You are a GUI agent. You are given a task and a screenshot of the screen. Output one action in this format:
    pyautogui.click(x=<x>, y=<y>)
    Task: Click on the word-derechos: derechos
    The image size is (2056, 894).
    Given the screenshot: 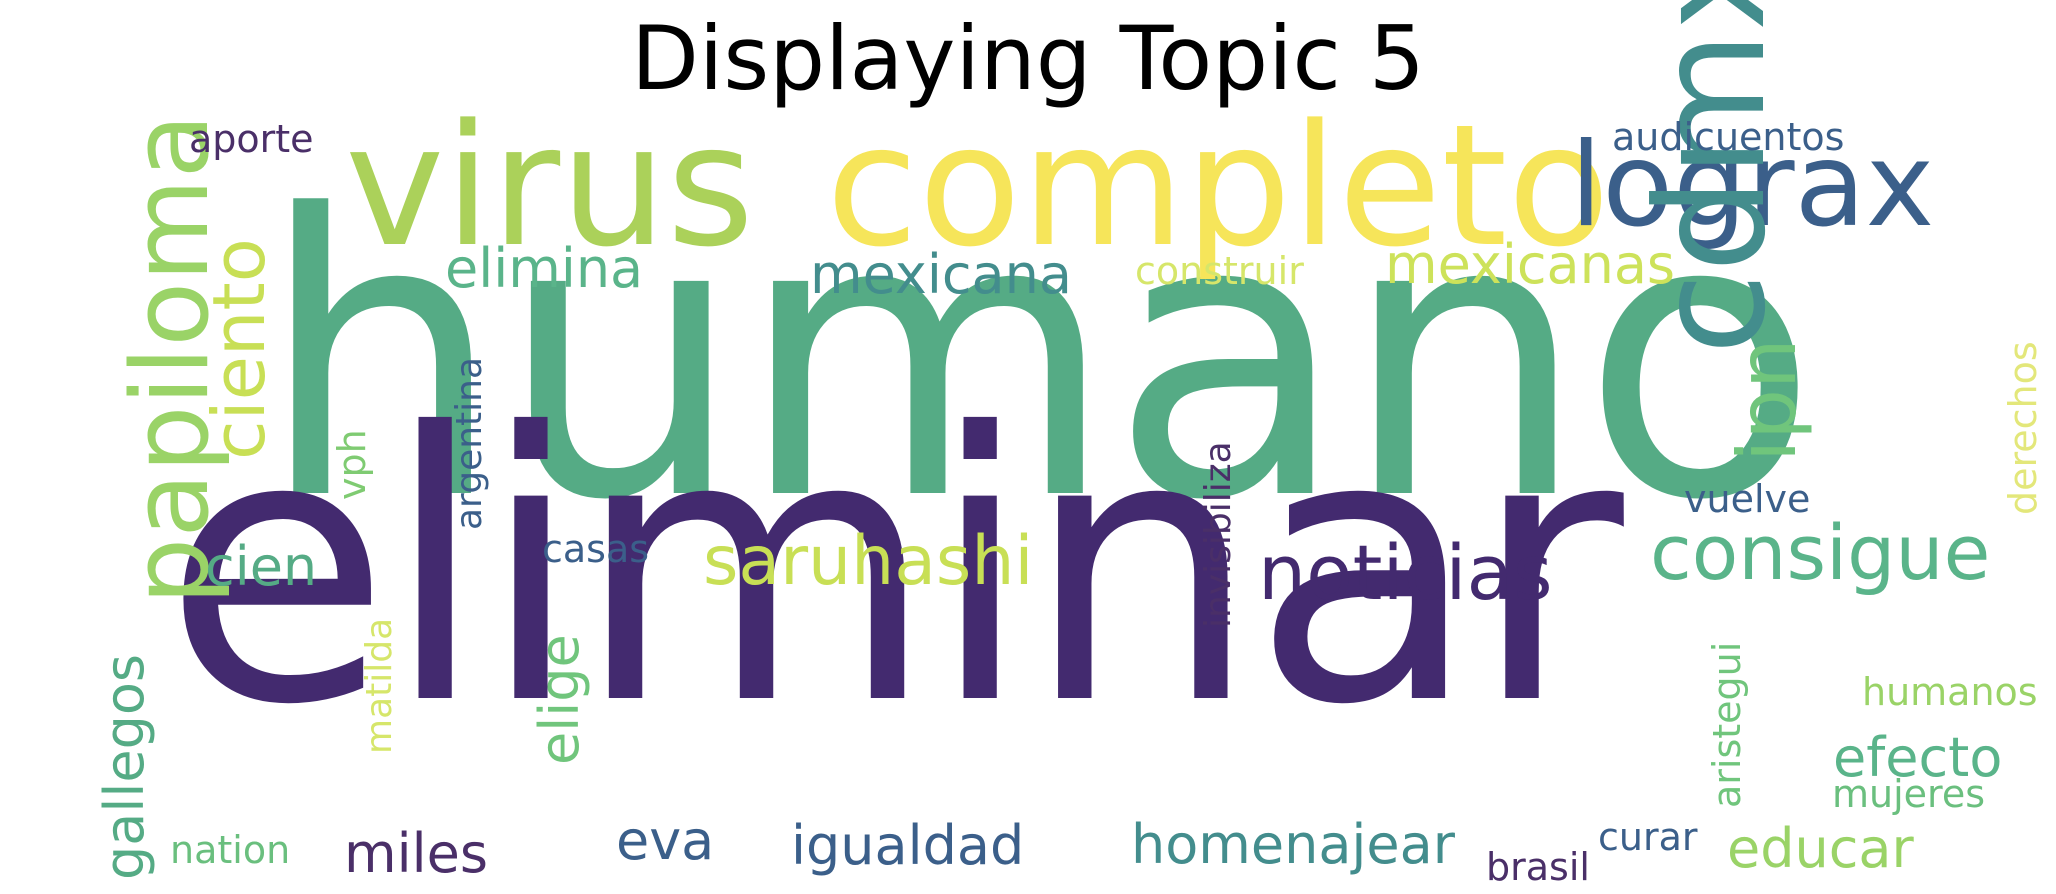 What is the action you would take?
    pyautogui.click(x=2023, y=428)
    